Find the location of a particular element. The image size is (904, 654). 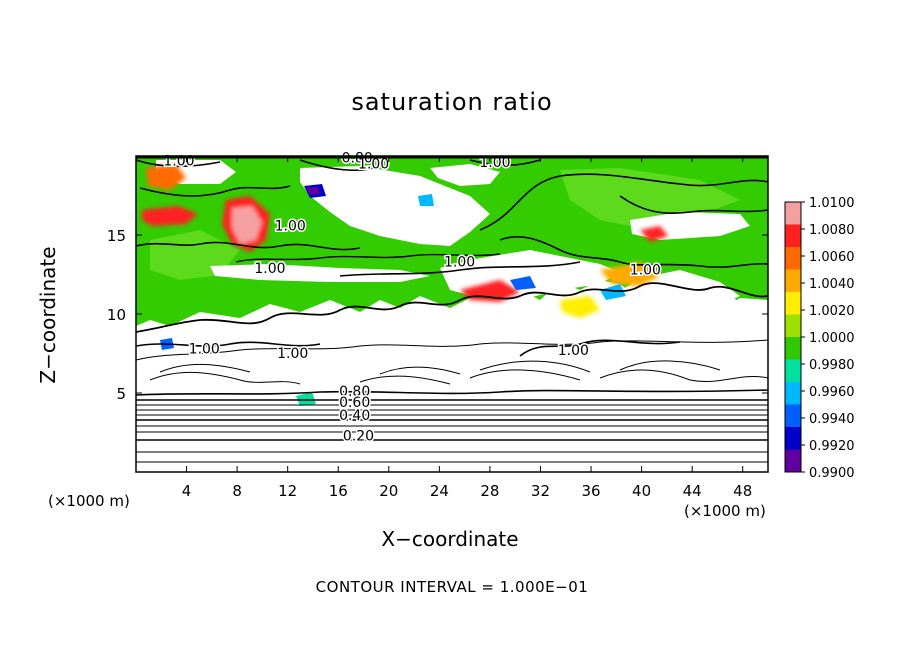

x-tick-label: 32 is located at coordinates (540, 491).